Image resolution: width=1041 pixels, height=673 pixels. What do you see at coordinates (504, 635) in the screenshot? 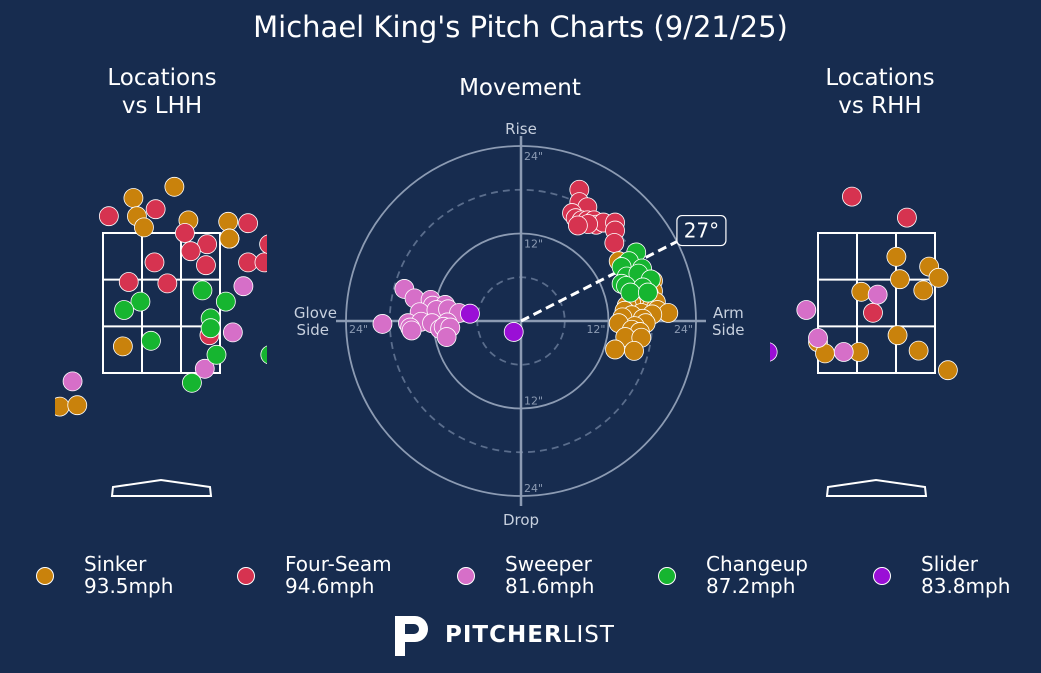
I see `logo-text-bold: PITCHER` at bounding box center [504, 635].